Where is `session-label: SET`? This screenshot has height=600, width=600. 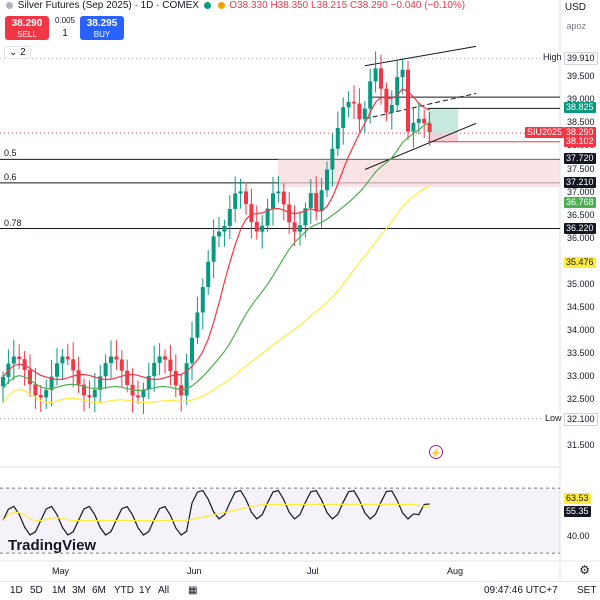
session-label: SET is located at coordinates (587, 590).